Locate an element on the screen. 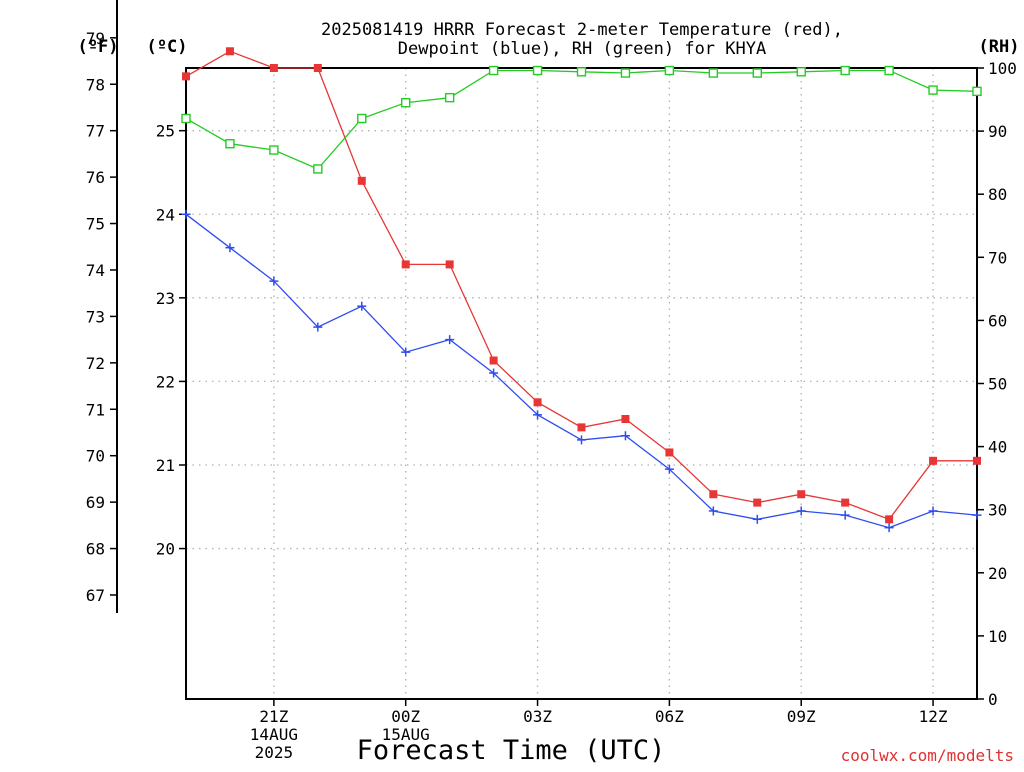 The height and width of the screenshot is (772, 1024). rh-tick-label: 60 is located at coordinates (997, 320).